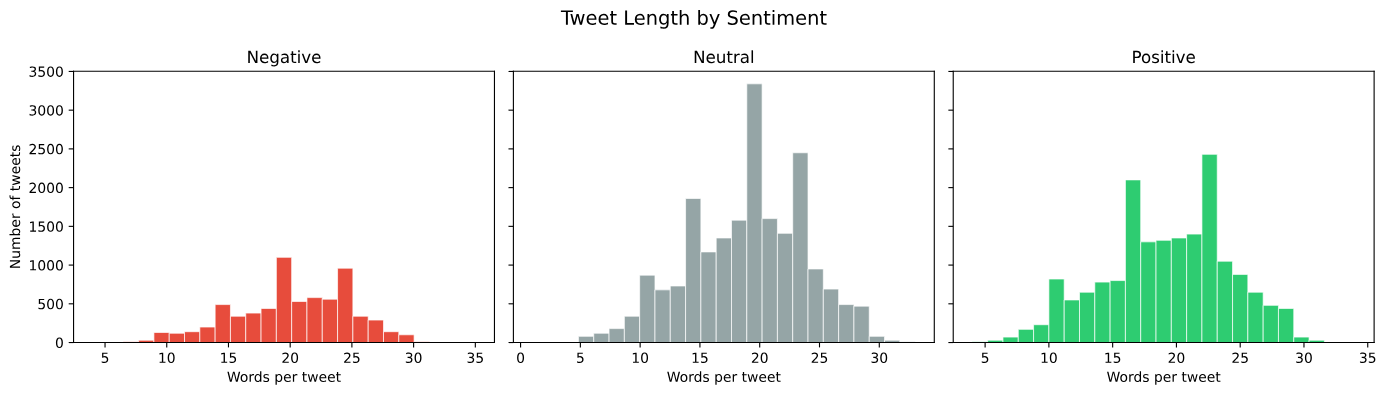 The height and width of the screenshot is (396, 1388). What do you see at coordinates (1164, 57) in the screenshot?
I see `chart-title: Positive` at bounding box center [1164, 57].